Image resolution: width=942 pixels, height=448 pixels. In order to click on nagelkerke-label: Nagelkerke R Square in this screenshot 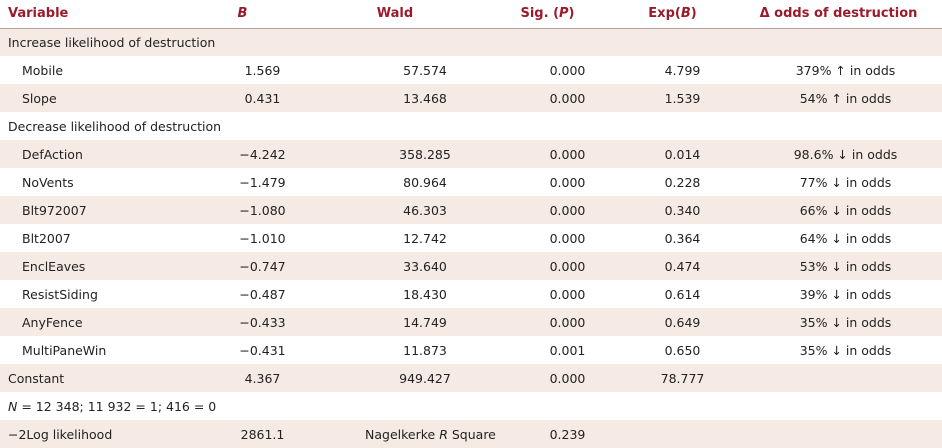, I will do `click(400, 434)`.